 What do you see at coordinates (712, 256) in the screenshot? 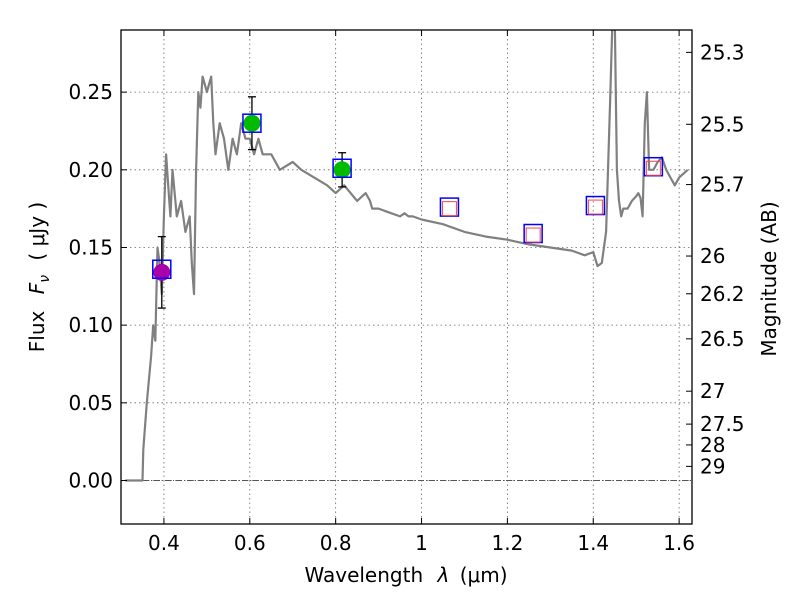
I see `magnitude-tick-label: 26` at bounding box center [712, 256].